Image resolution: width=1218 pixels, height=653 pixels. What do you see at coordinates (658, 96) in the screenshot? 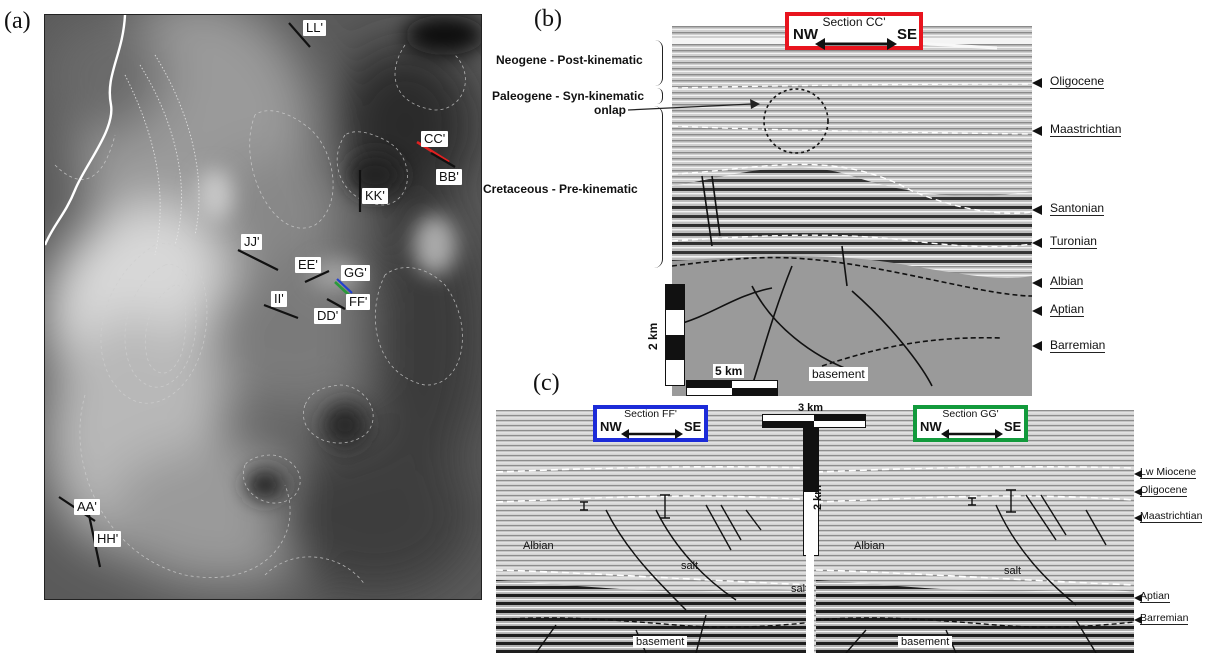
I see `bracket-paleogene` at bounding box center [658, 96].